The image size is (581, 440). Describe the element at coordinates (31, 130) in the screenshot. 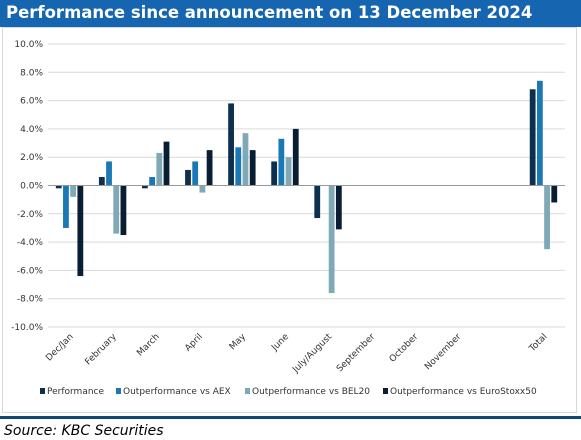

I see `y-tick-label: 4.0%` at that location.